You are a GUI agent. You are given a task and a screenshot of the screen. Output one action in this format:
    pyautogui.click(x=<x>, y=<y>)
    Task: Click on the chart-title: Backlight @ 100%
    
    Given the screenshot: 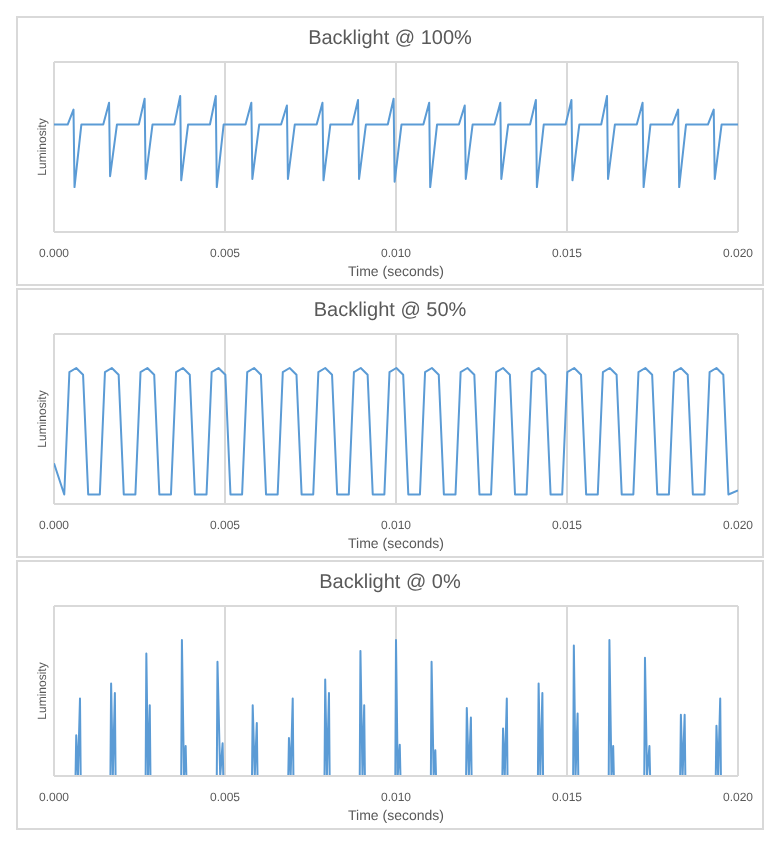 What is the action you would take?
    pyautogui.click(x=390, y=39)
    